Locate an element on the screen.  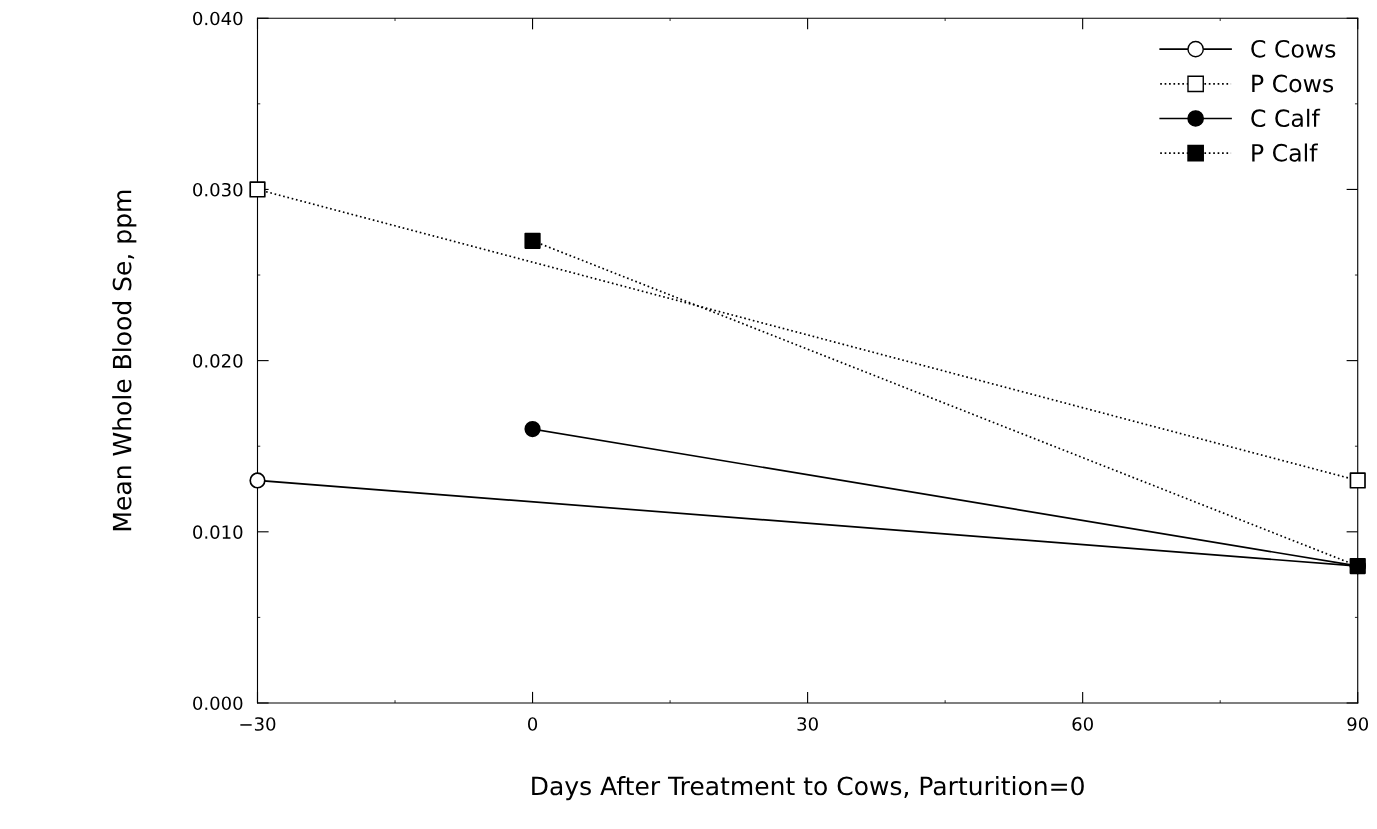
y-tick-label: 0.030 is located at coordinates (218, 189).